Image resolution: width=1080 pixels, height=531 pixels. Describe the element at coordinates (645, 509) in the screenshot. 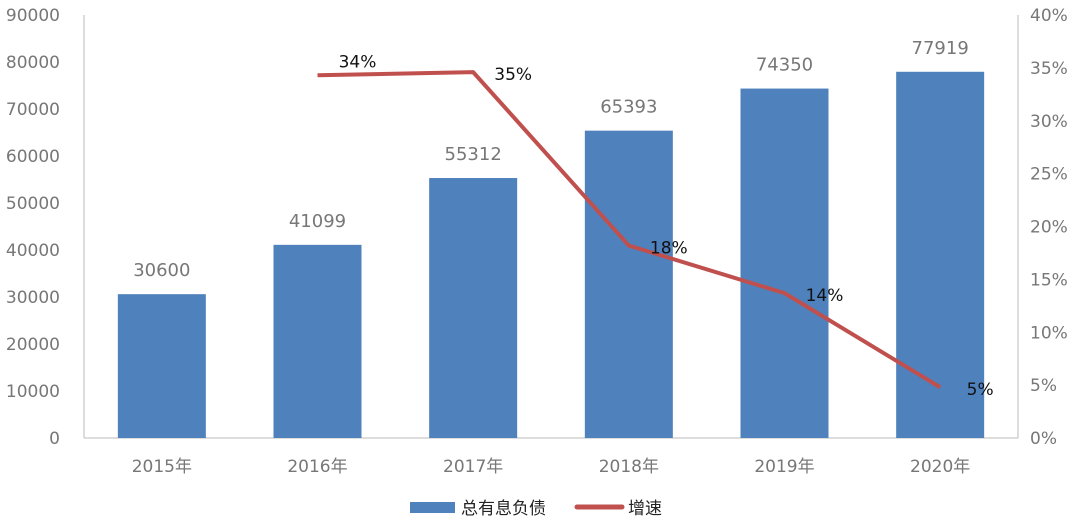

I see `legend-label-line: 增速` at that location.